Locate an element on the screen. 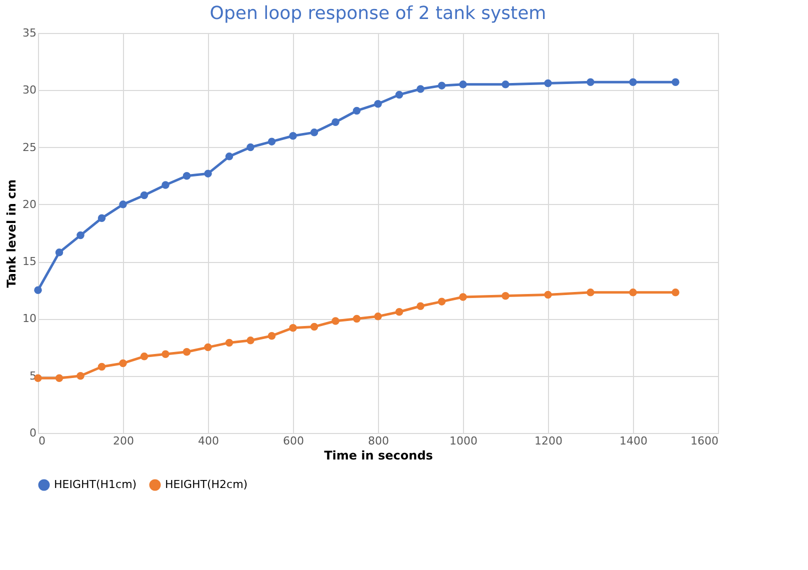  legend-label: HEIGHT(H1cm) is located at coordinates (95, 484).